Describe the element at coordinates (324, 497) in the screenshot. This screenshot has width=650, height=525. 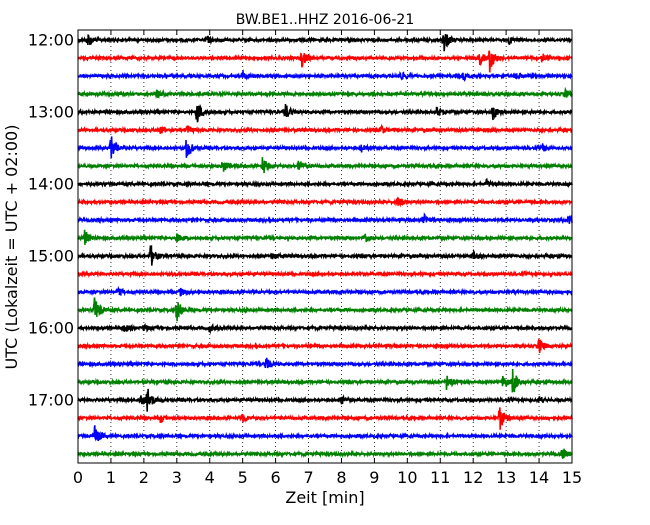
I see `x-axis-label: Zeit [min]` at that location.